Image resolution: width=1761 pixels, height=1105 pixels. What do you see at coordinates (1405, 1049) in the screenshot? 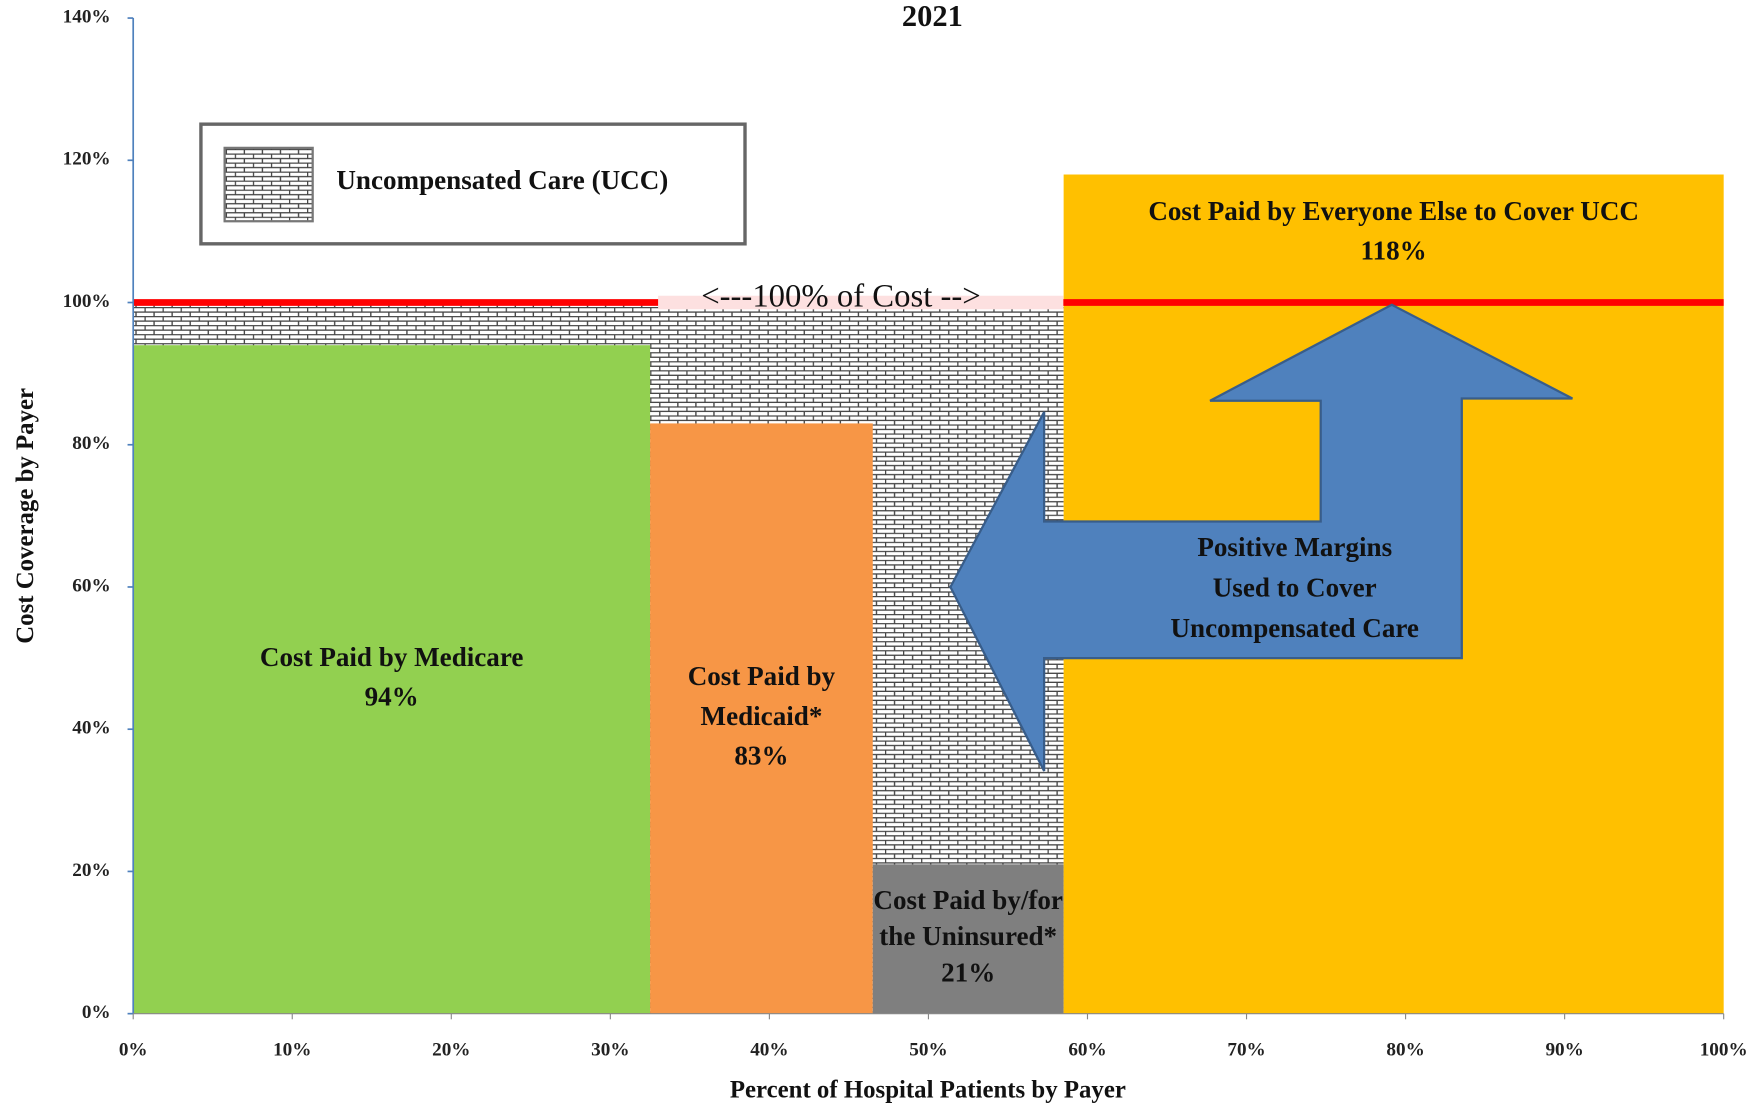
I see `x-tick-label: 80%` at bounding box center [1405, 1049].